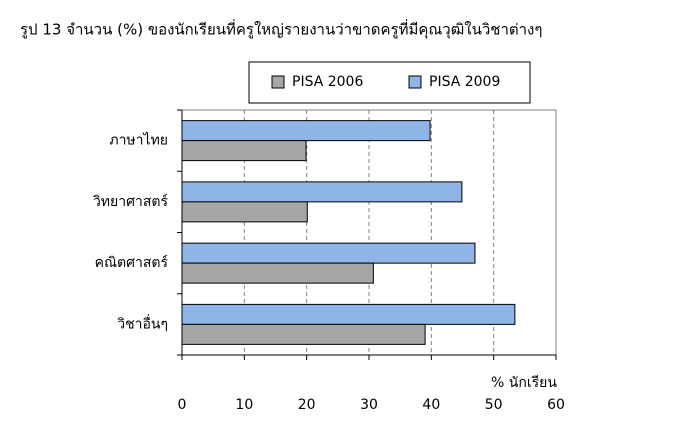  I want to click on legend-box, so click(389, 82).